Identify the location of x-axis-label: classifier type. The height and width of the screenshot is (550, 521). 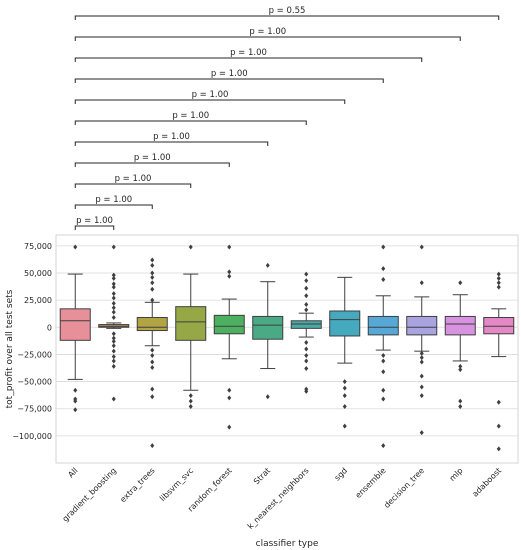
(287, 544).